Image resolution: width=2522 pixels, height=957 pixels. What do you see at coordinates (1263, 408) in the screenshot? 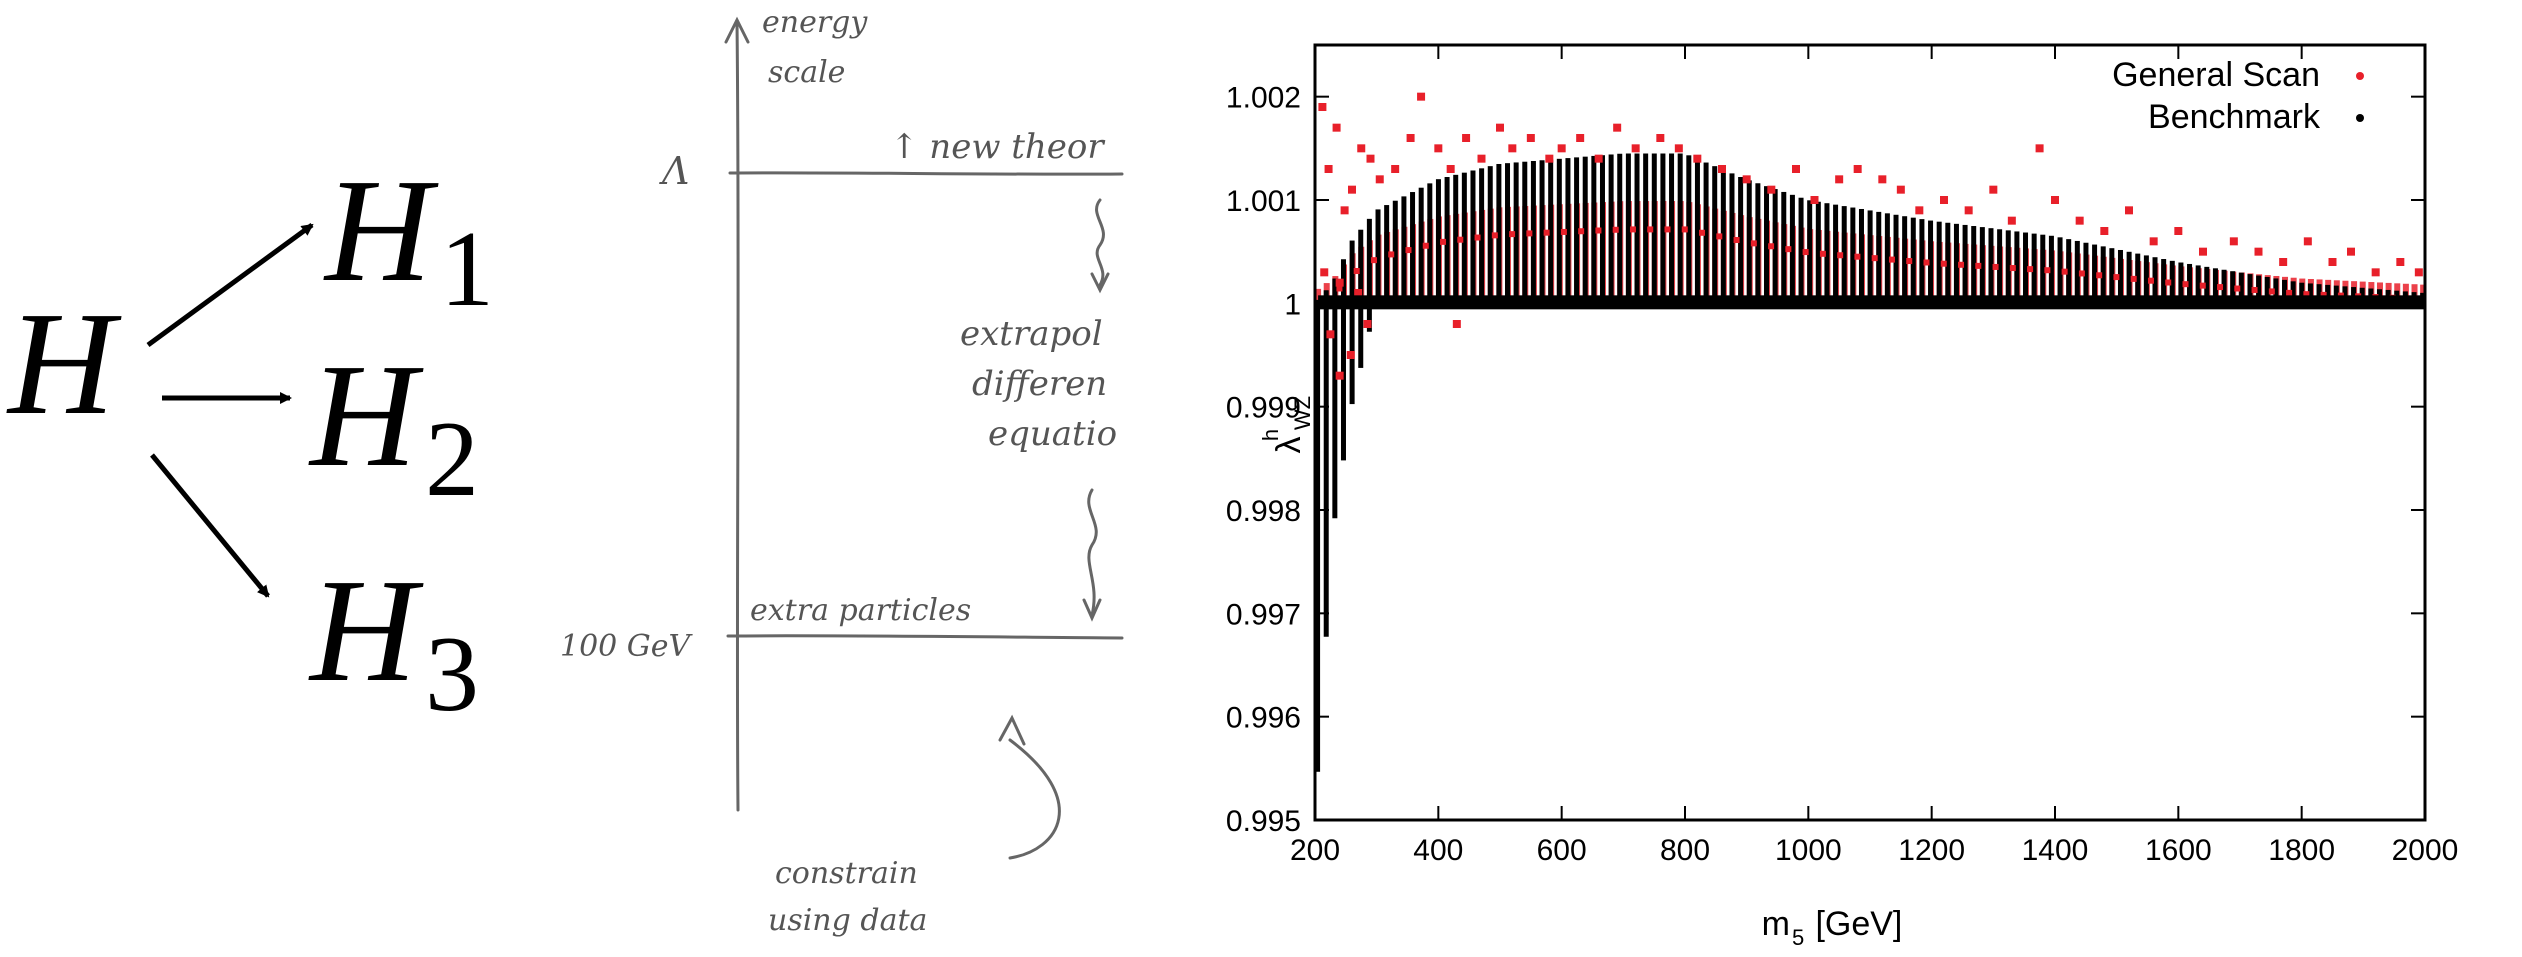
I see `y-tick-label: 0.999` at bounding box center [1263, 408].